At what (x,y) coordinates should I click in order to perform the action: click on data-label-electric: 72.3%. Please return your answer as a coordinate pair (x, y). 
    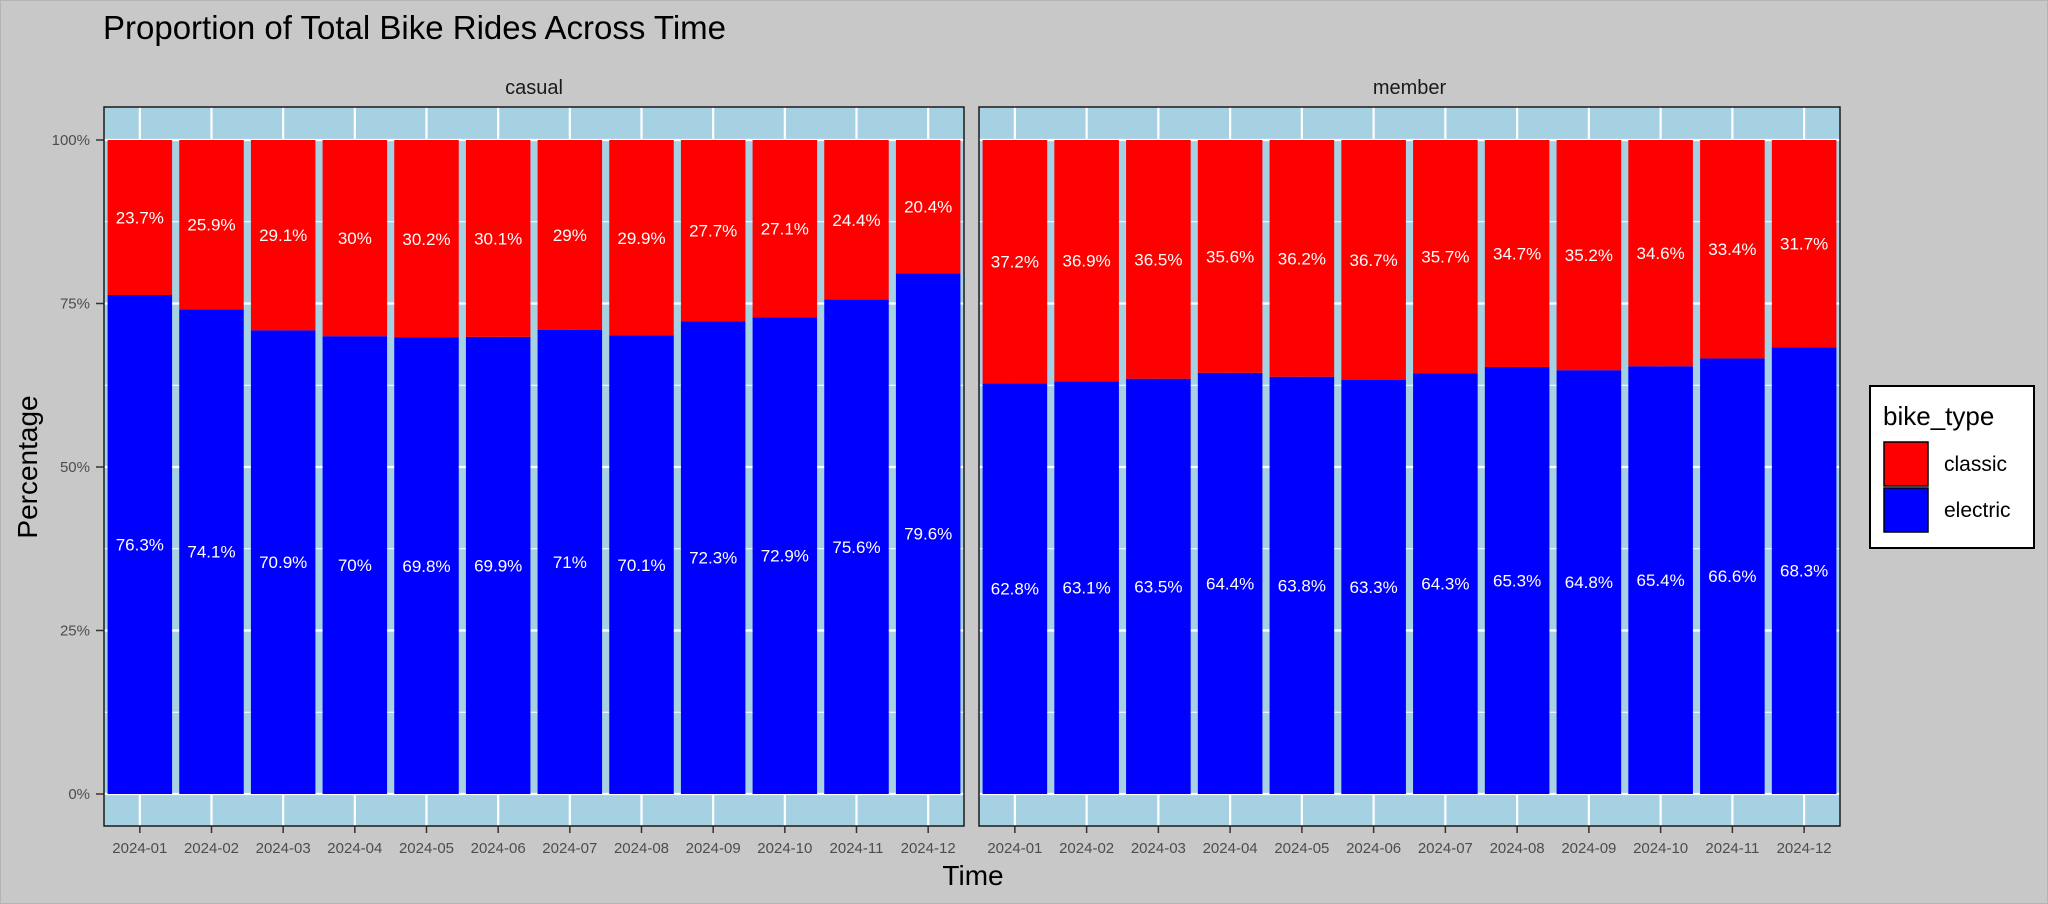
    Looking at the image, I should click on (713, 558).